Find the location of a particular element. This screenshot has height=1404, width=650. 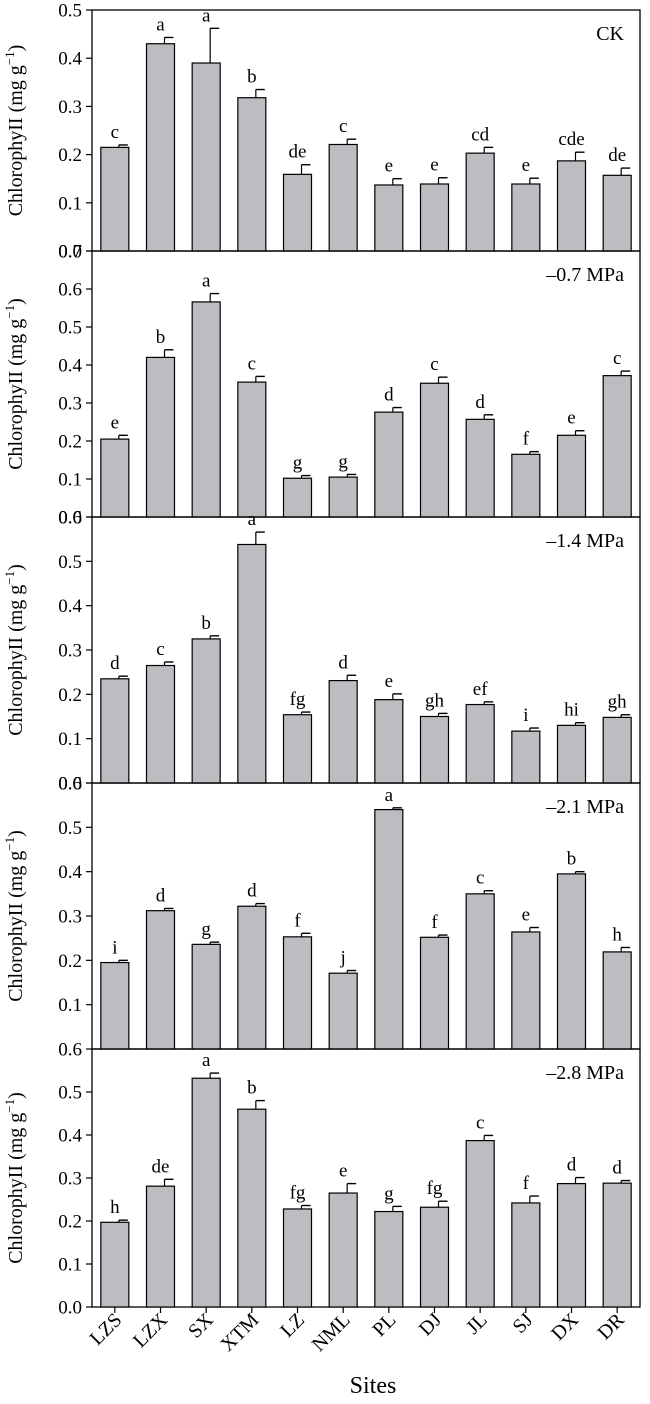

x-tick-label-LZ: LZ is located at coordinates (292, 1325).